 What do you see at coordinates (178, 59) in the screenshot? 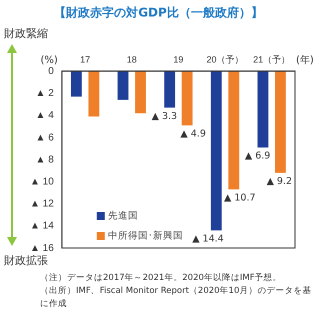
I see `x-tick-label: 19` at bounding box center [178, 59].